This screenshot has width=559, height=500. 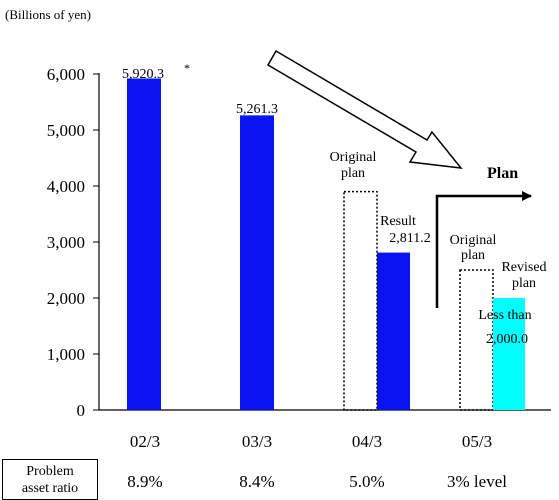 What do you see at coordinates (66, 130) in the screenshot?
I see `y-tick-label: 5,000` at bounding box center [66, 130].